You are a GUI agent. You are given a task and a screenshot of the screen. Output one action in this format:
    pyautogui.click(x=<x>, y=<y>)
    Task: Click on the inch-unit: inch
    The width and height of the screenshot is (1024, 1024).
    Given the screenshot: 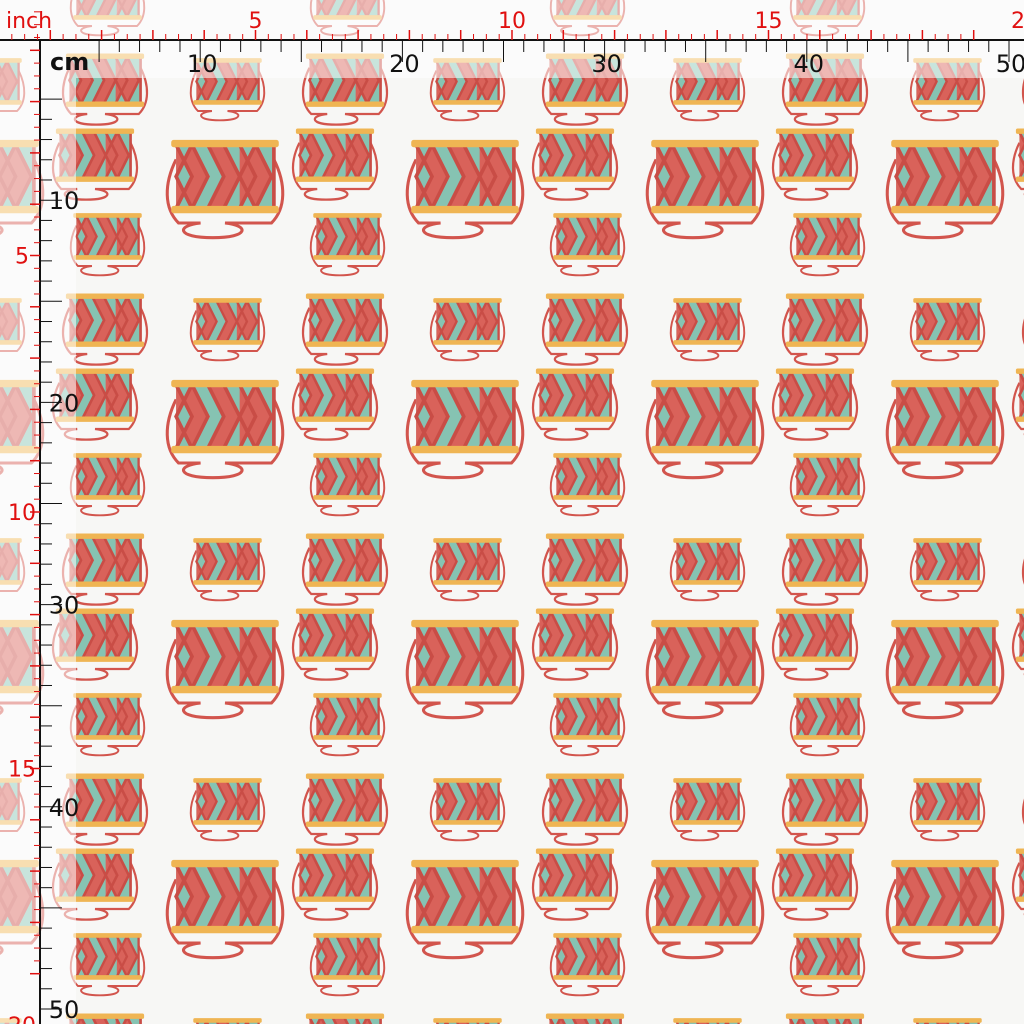 What is the action you would take?
    pyautogui.click(x=29, y=21)
    